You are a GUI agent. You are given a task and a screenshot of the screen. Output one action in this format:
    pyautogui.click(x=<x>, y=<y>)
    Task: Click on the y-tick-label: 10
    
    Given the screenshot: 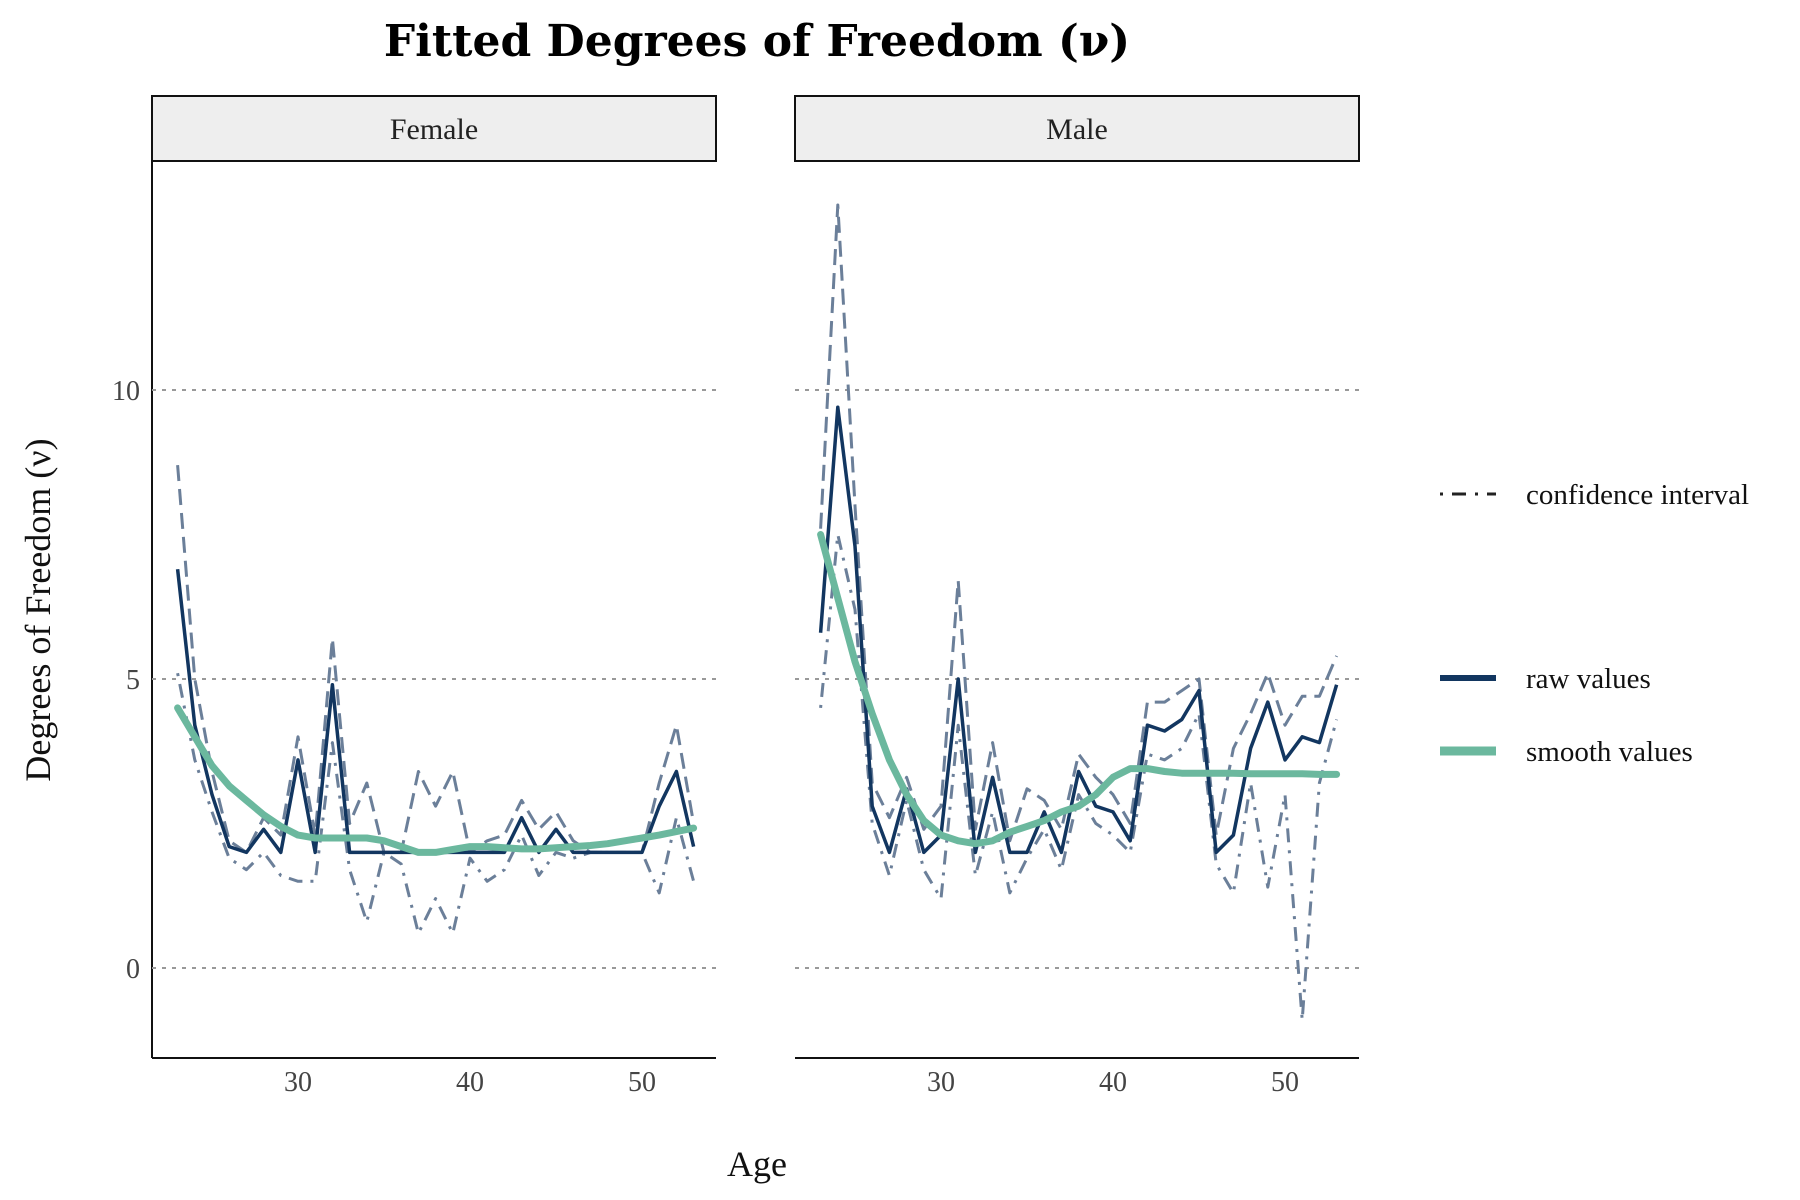 What is the action you would take?
    pyautogui.click(x=126, y=391)
    